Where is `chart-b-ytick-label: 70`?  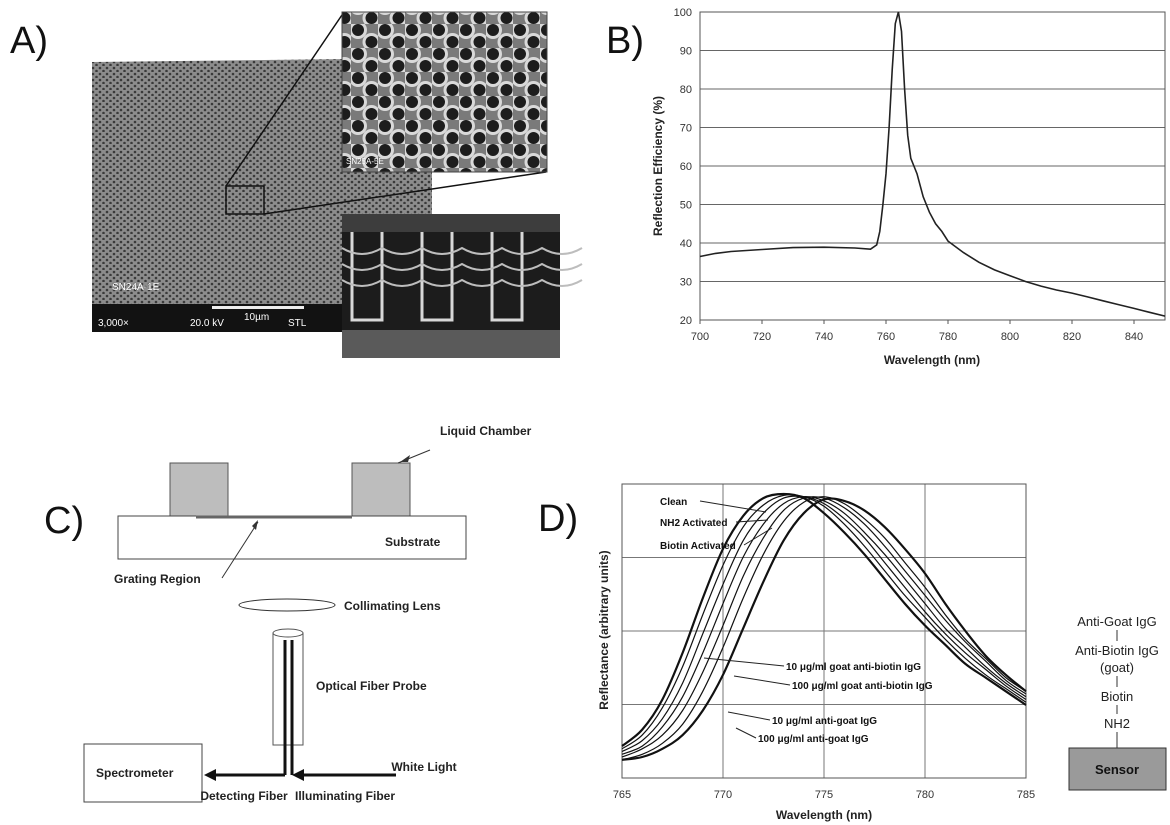
chart-b-ytick-label: 70 is located at coordinates (686, 129).